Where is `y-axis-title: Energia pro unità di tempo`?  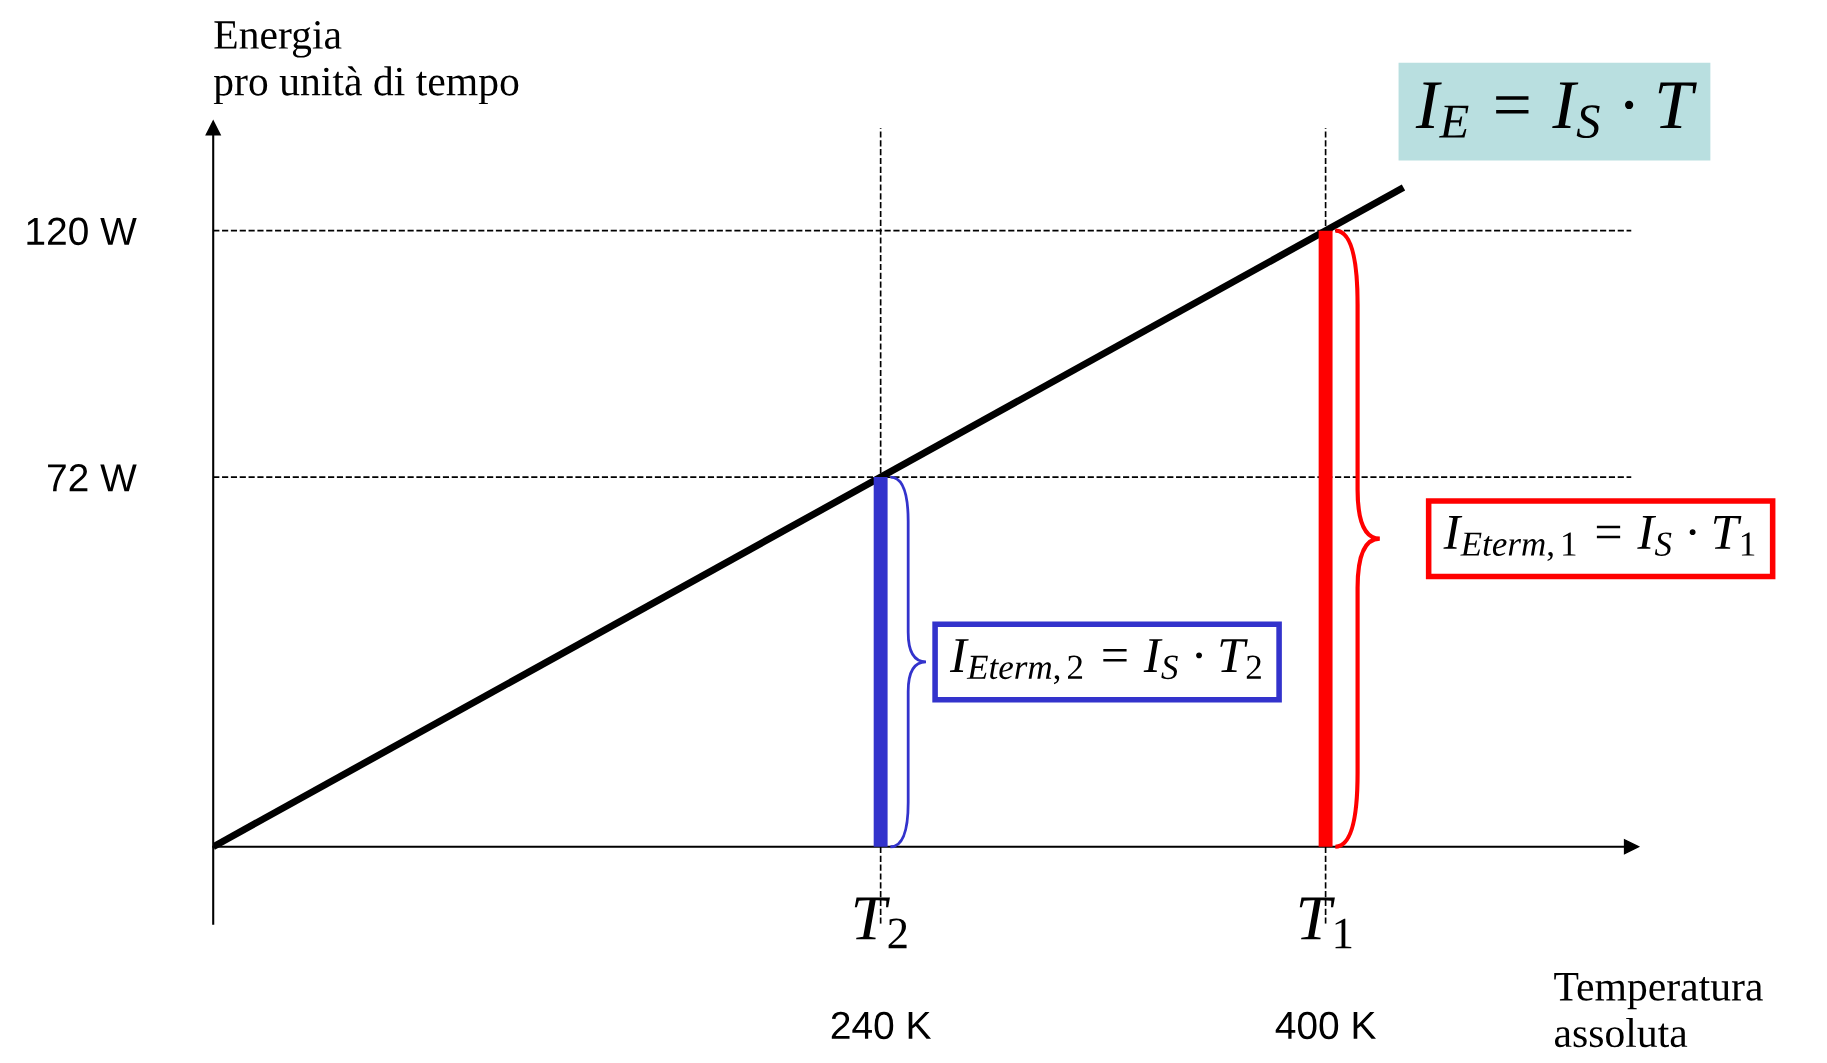 y-axis-title: Energia pro unità di tempo is located at coordinates (366, 62).